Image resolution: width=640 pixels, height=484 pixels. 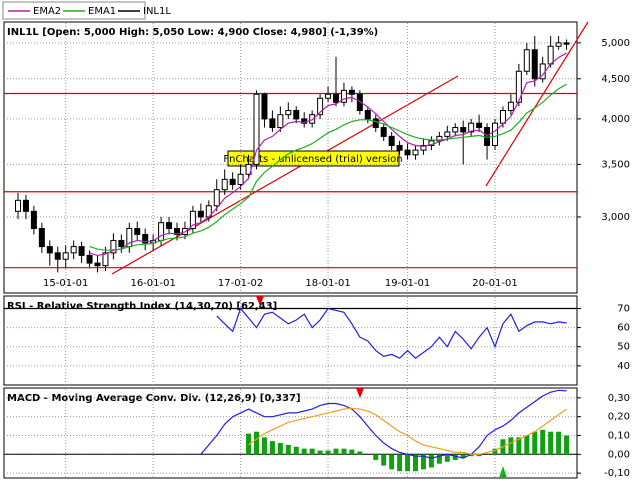 I want to click on y-tick-label: 3,000, so click(x=615, y=217).